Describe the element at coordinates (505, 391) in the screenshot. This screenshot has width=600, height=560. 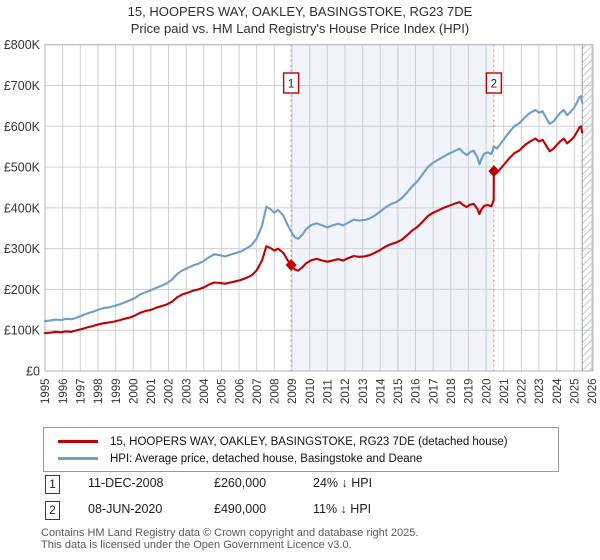
I see `x-axis-tick-label: 2021` at that location.